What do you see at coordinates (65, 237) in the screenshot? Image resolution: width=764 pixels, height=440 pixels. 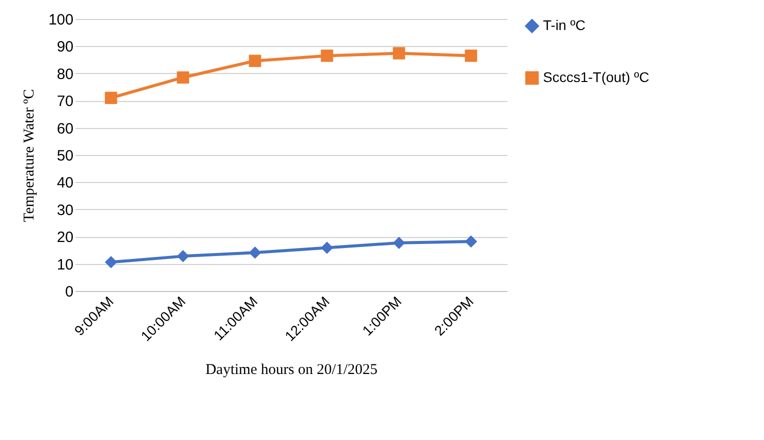 I see `y-tick-label: 20` at bounding box center [65, 237].